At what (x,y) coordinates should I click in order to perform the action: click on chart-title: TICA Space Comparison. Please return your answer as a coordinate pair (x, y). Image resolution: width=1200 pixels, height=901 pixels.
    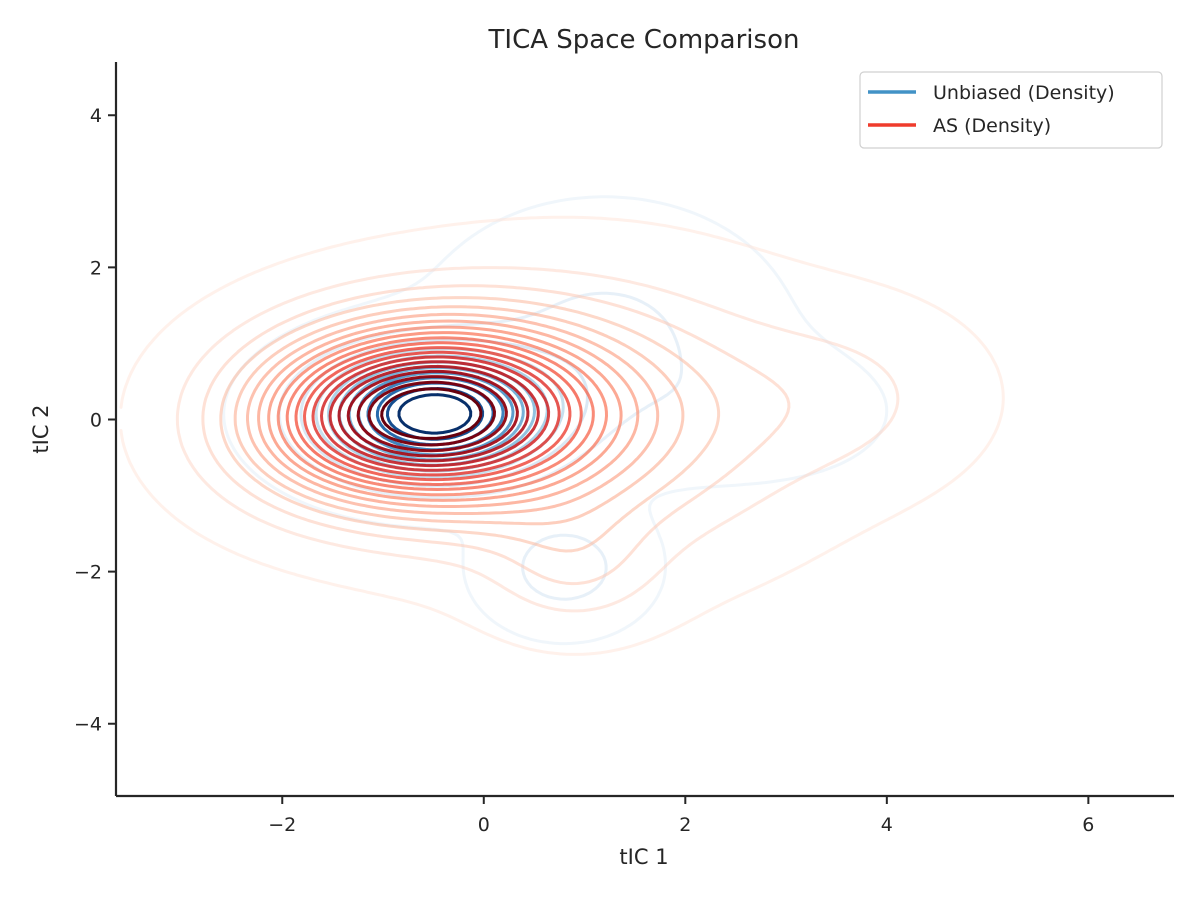
    Looking at the image, I should click on (644, 40).